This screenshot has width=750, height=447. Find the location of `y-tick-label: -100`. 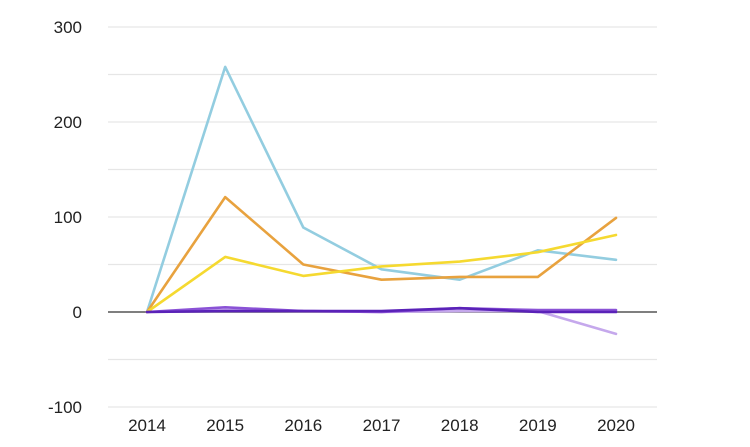

y-tick-label: -100 is located at coordinates (65, 407).